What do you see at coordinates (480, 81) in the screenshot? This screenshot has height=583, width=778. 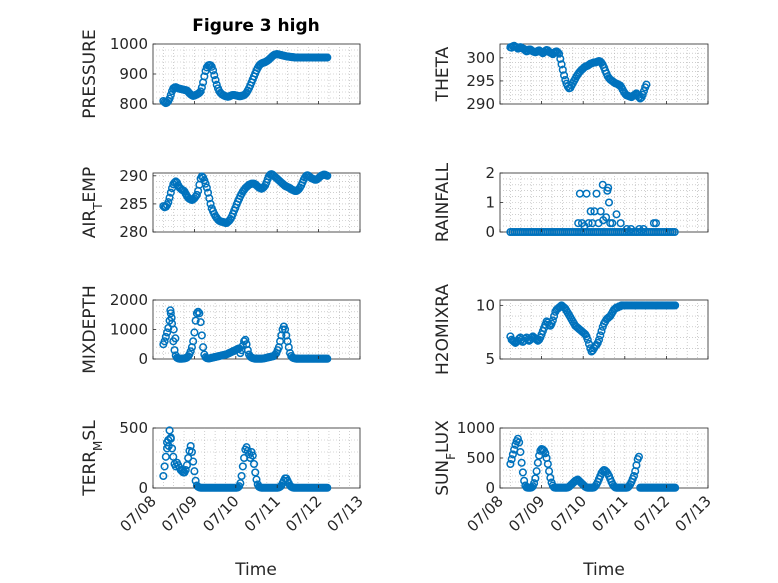 I see `y-tick-label: 295` at bounding box center [480, 81].